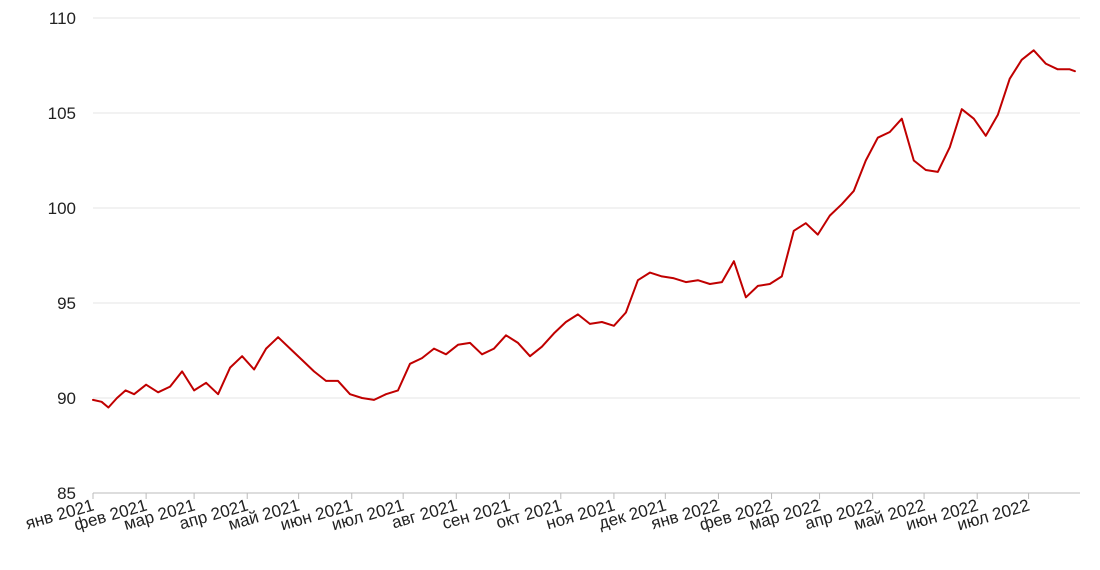 Image resolution: width=1100 pixels, height=570 pixels. I want to click on y-tick-label: 110, so click(62, 18).